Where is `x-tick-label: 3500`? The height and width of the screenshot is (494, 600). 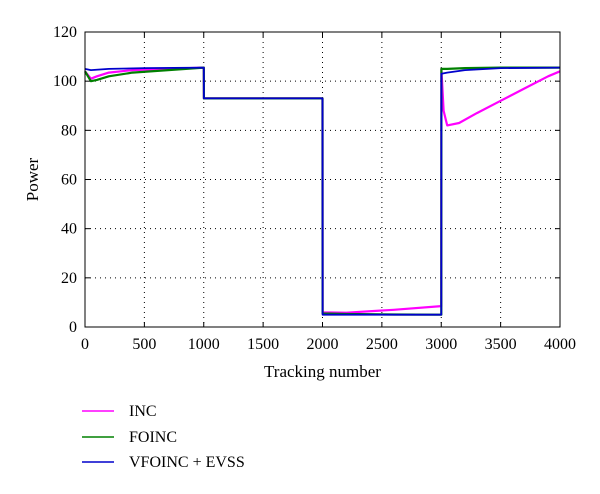 x-tick-label: 3500 is located at coordinates (501, 344).